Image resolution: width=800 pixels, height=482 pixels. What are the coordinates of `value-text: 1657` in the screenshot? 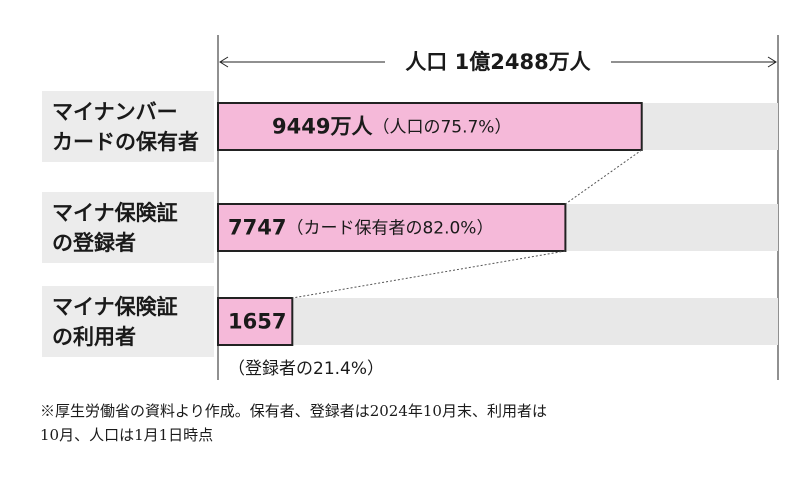 It's located at (257, 322).